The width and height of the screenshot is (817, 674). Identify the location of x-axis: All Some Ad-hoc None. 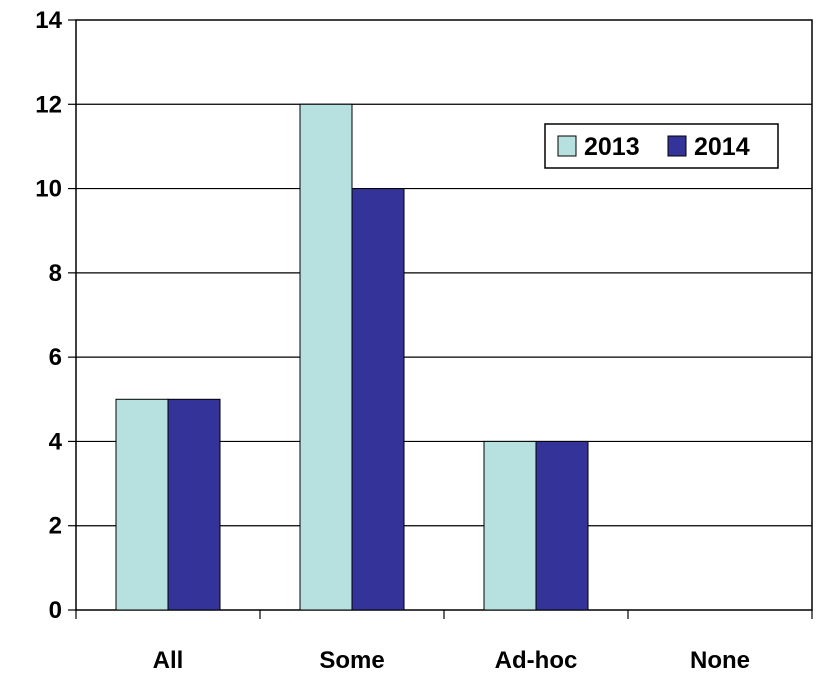
(444, 642).